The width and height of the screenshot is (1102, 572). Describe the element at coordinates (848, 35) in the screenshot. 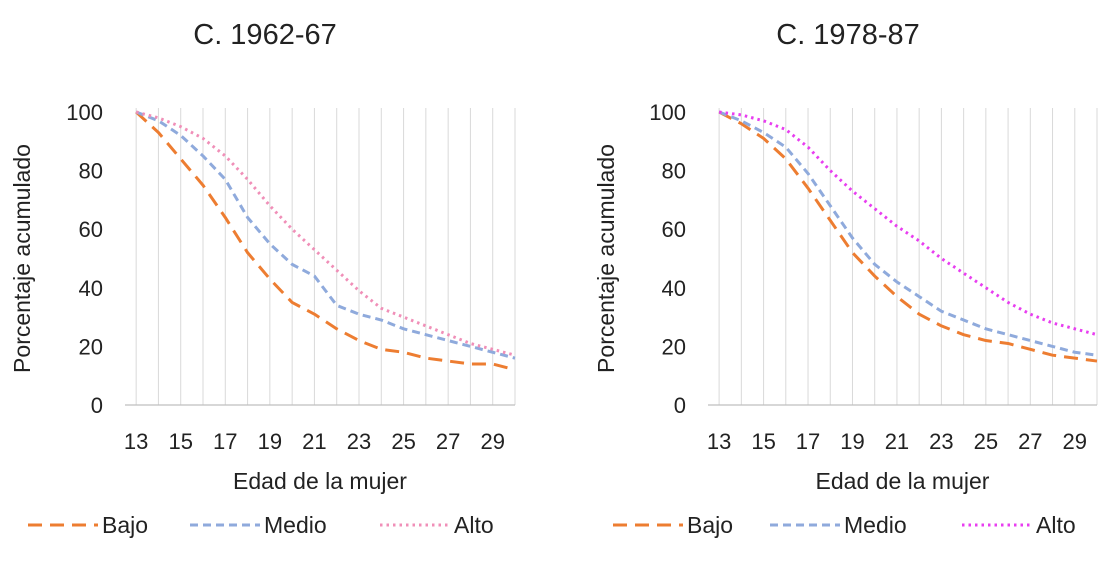

I see `chart-title: C. 1978-87` at that location.